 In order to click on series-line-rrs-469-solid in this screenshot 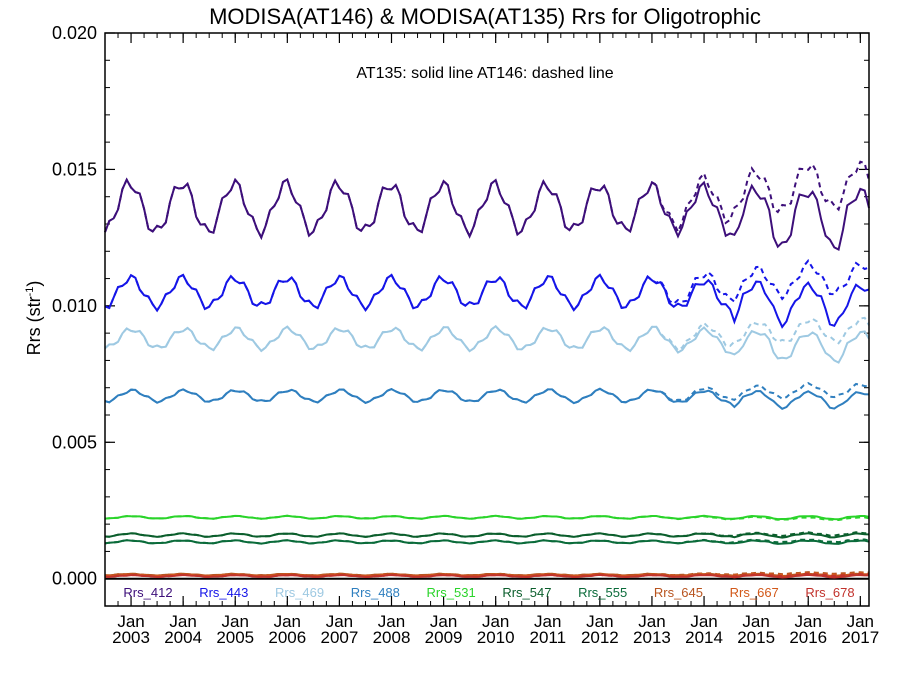, I will do `click(487, 344)`.